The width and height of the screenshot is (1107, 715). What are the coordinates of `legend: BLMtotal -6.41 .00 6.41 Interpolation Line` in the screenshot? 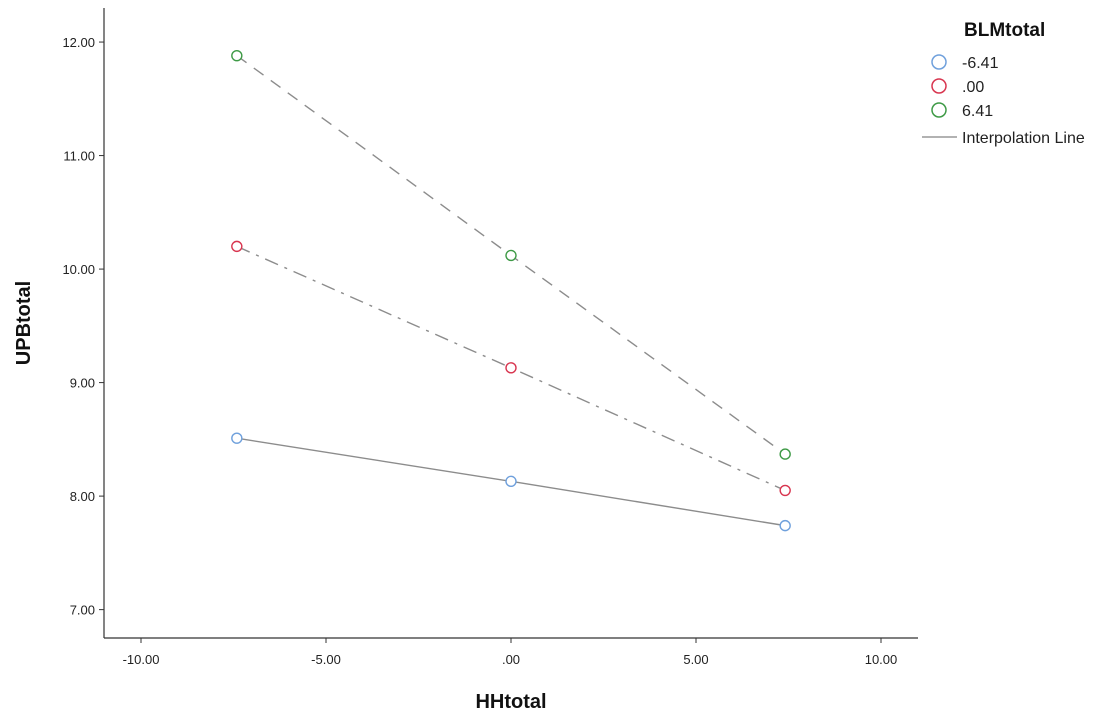 It's located at (1003, 83).